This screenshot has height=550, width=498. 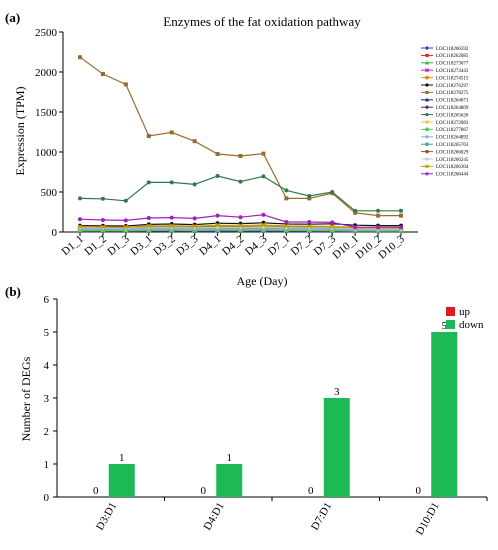 I want to click on panel-b-legend-label: up, so click(x=465, y=312).